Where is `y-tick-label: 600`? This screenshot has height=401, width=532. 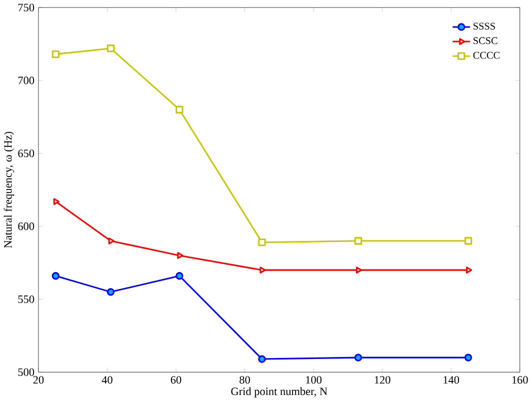
y-tick-label: 600 is located at coordinates (26, 226).